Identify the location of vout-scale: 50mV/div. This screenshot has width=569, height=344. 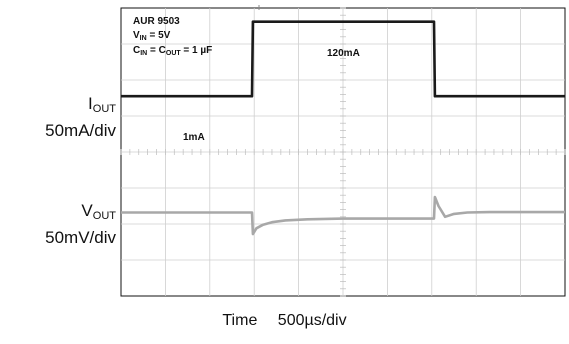
(80, 237).